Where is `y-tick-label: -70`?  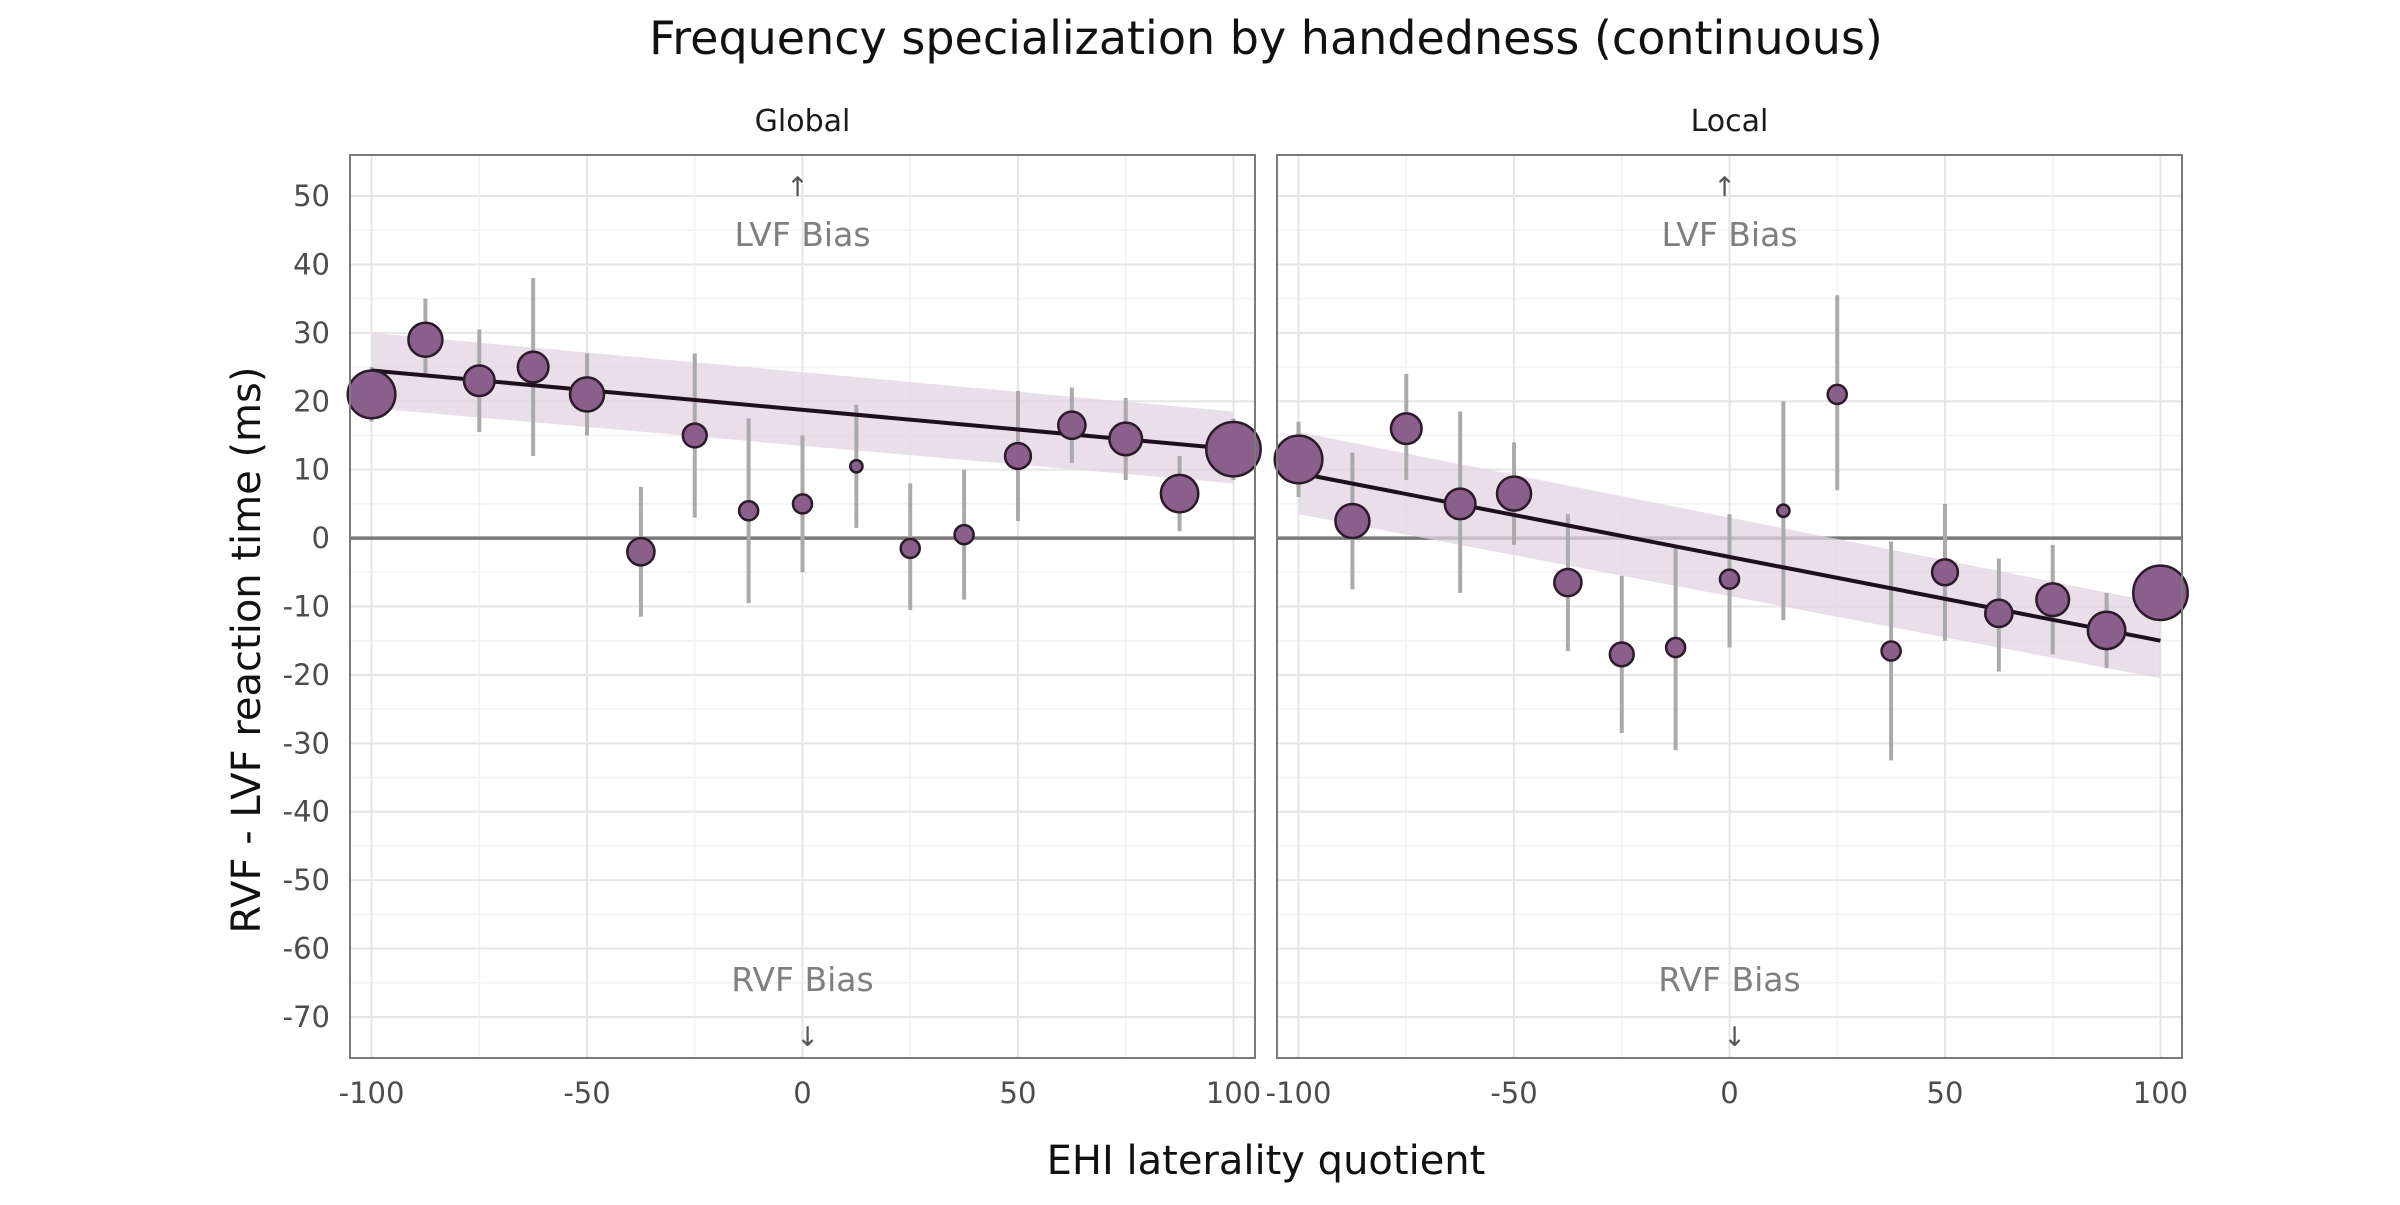
y-tick-label: -70 is located at coordinates (306, 1017).